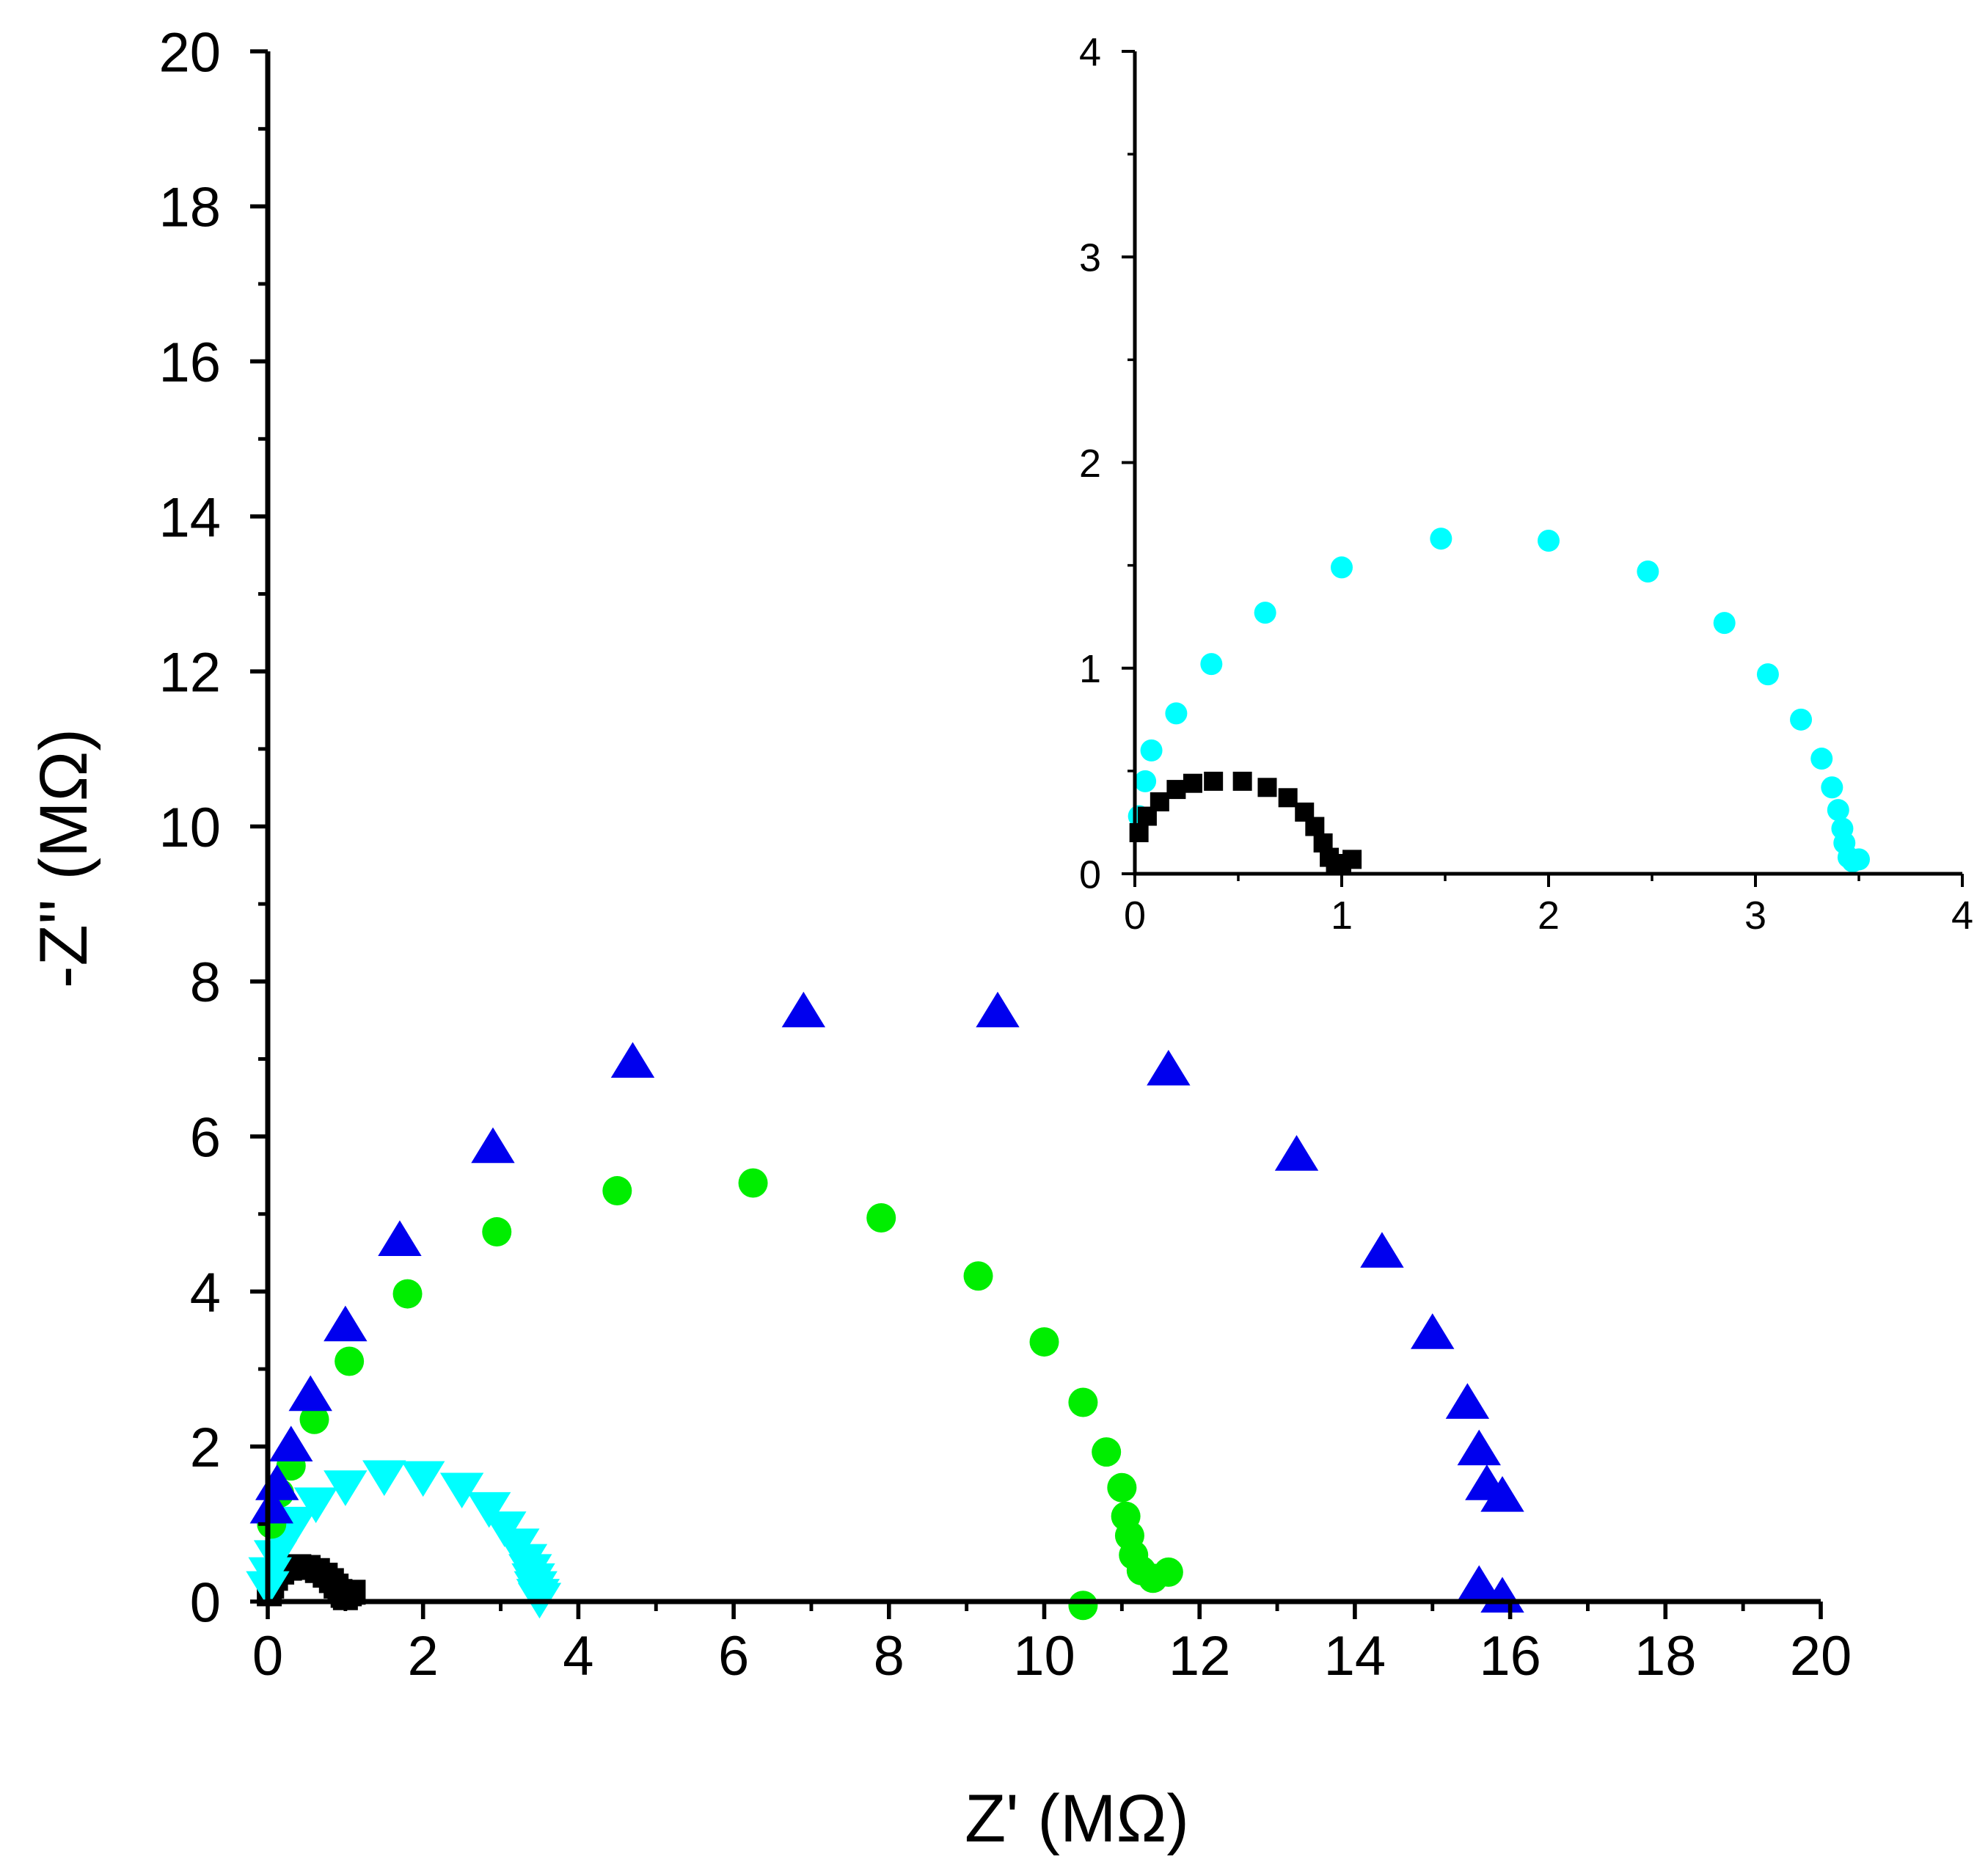 The width and height of the screenshot is (1988, 1873). Describe the element at coordinates (1135, 916) in the screenshot. I see `inset-x-tick-label: 0` at that location.